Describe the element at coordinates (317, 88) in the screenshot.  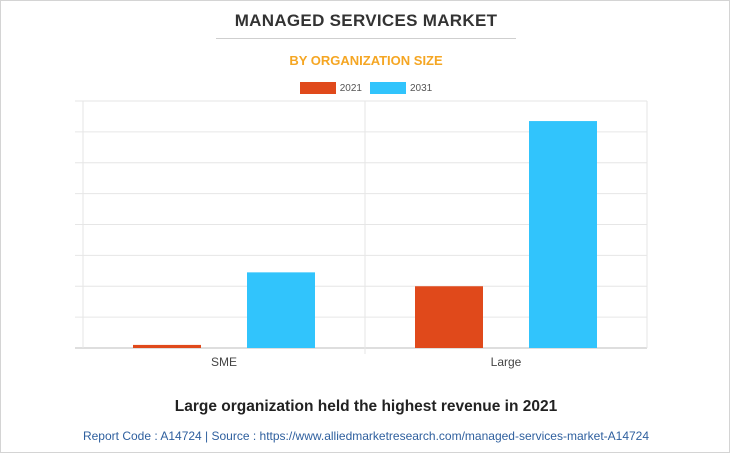
I see `legend-swatch-2021` at that location.